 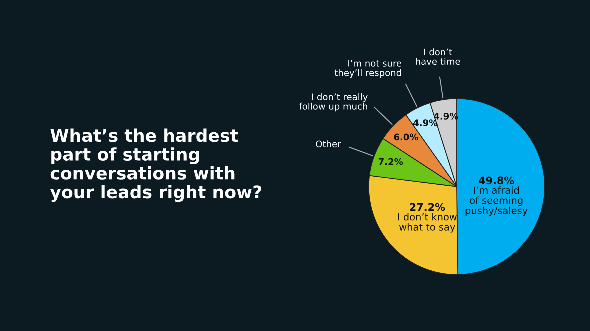 What do you see at coordinates (156, 165) in the screenshot?
I see `text: What’s the hardest part of starting conversations with your leads right now?` at bounding box center [156, 165].